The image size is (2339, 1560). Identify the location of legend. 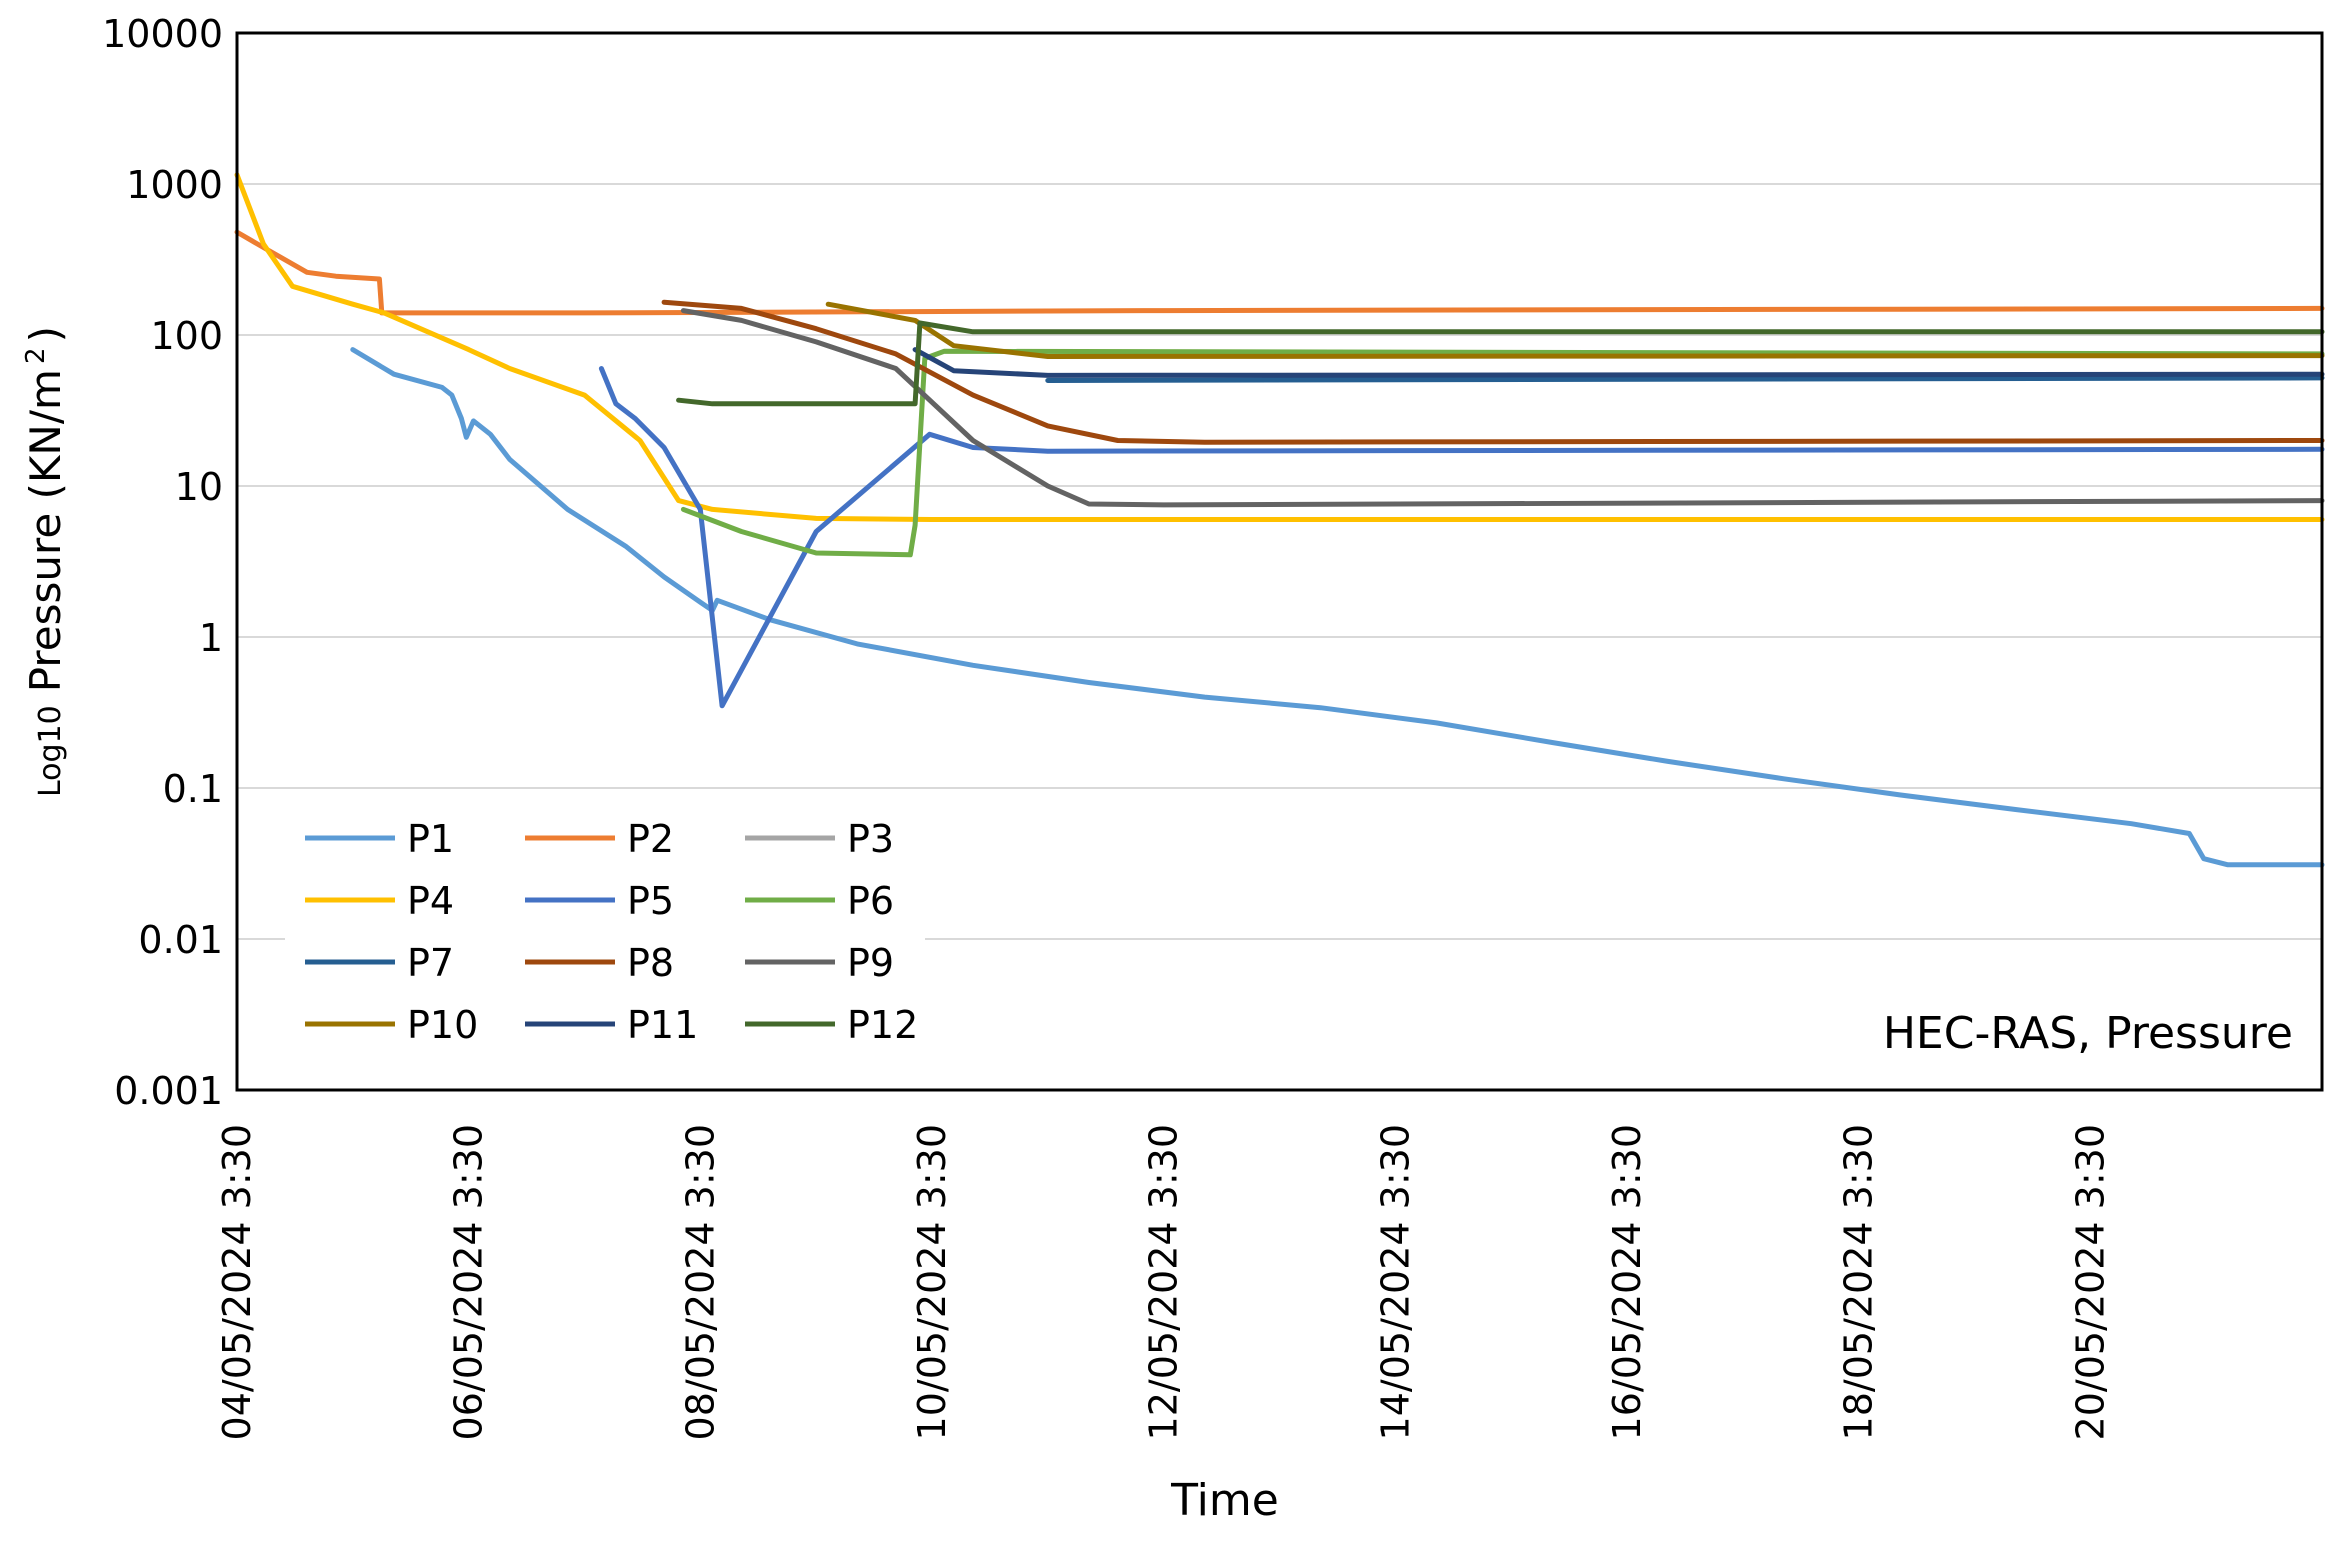
(605, 932).